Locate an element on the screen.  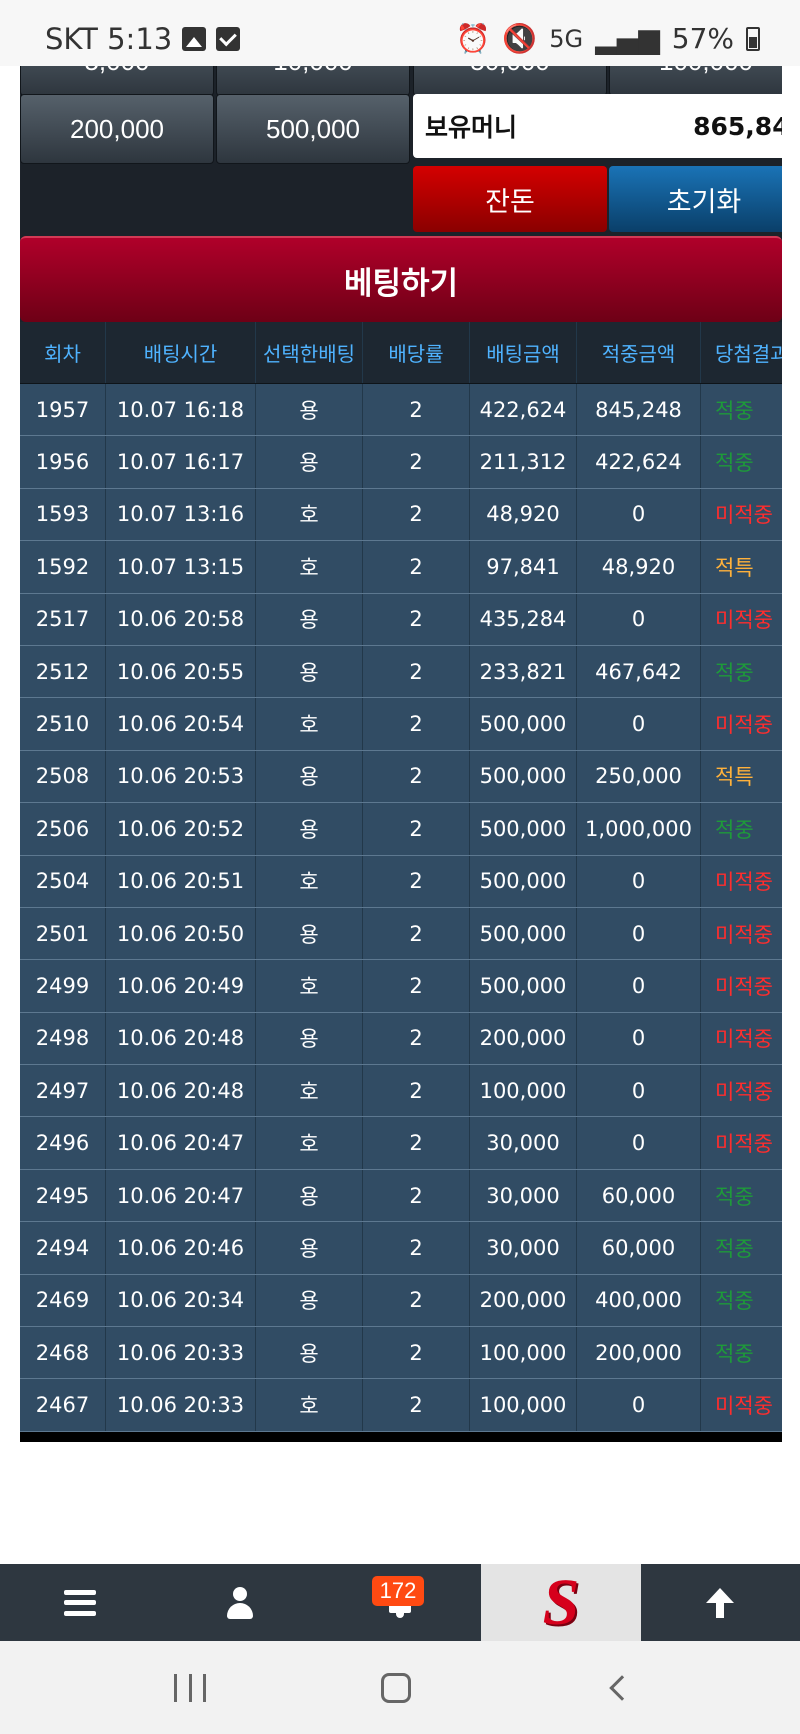
battery-percent: 57% is located at coordinates (702, 38).